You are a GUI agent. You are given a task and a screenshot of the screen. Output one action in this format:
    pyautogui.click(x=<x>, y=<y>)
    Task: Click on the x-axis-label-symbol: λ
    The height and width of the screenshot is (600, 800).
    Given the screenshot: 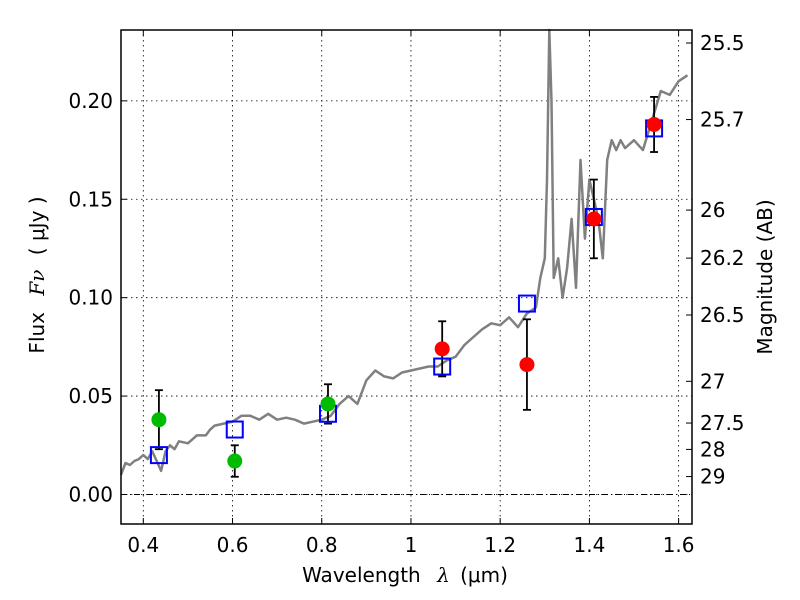 What is the action you would take?
    pyautogui.click(x=443, y=575)
    